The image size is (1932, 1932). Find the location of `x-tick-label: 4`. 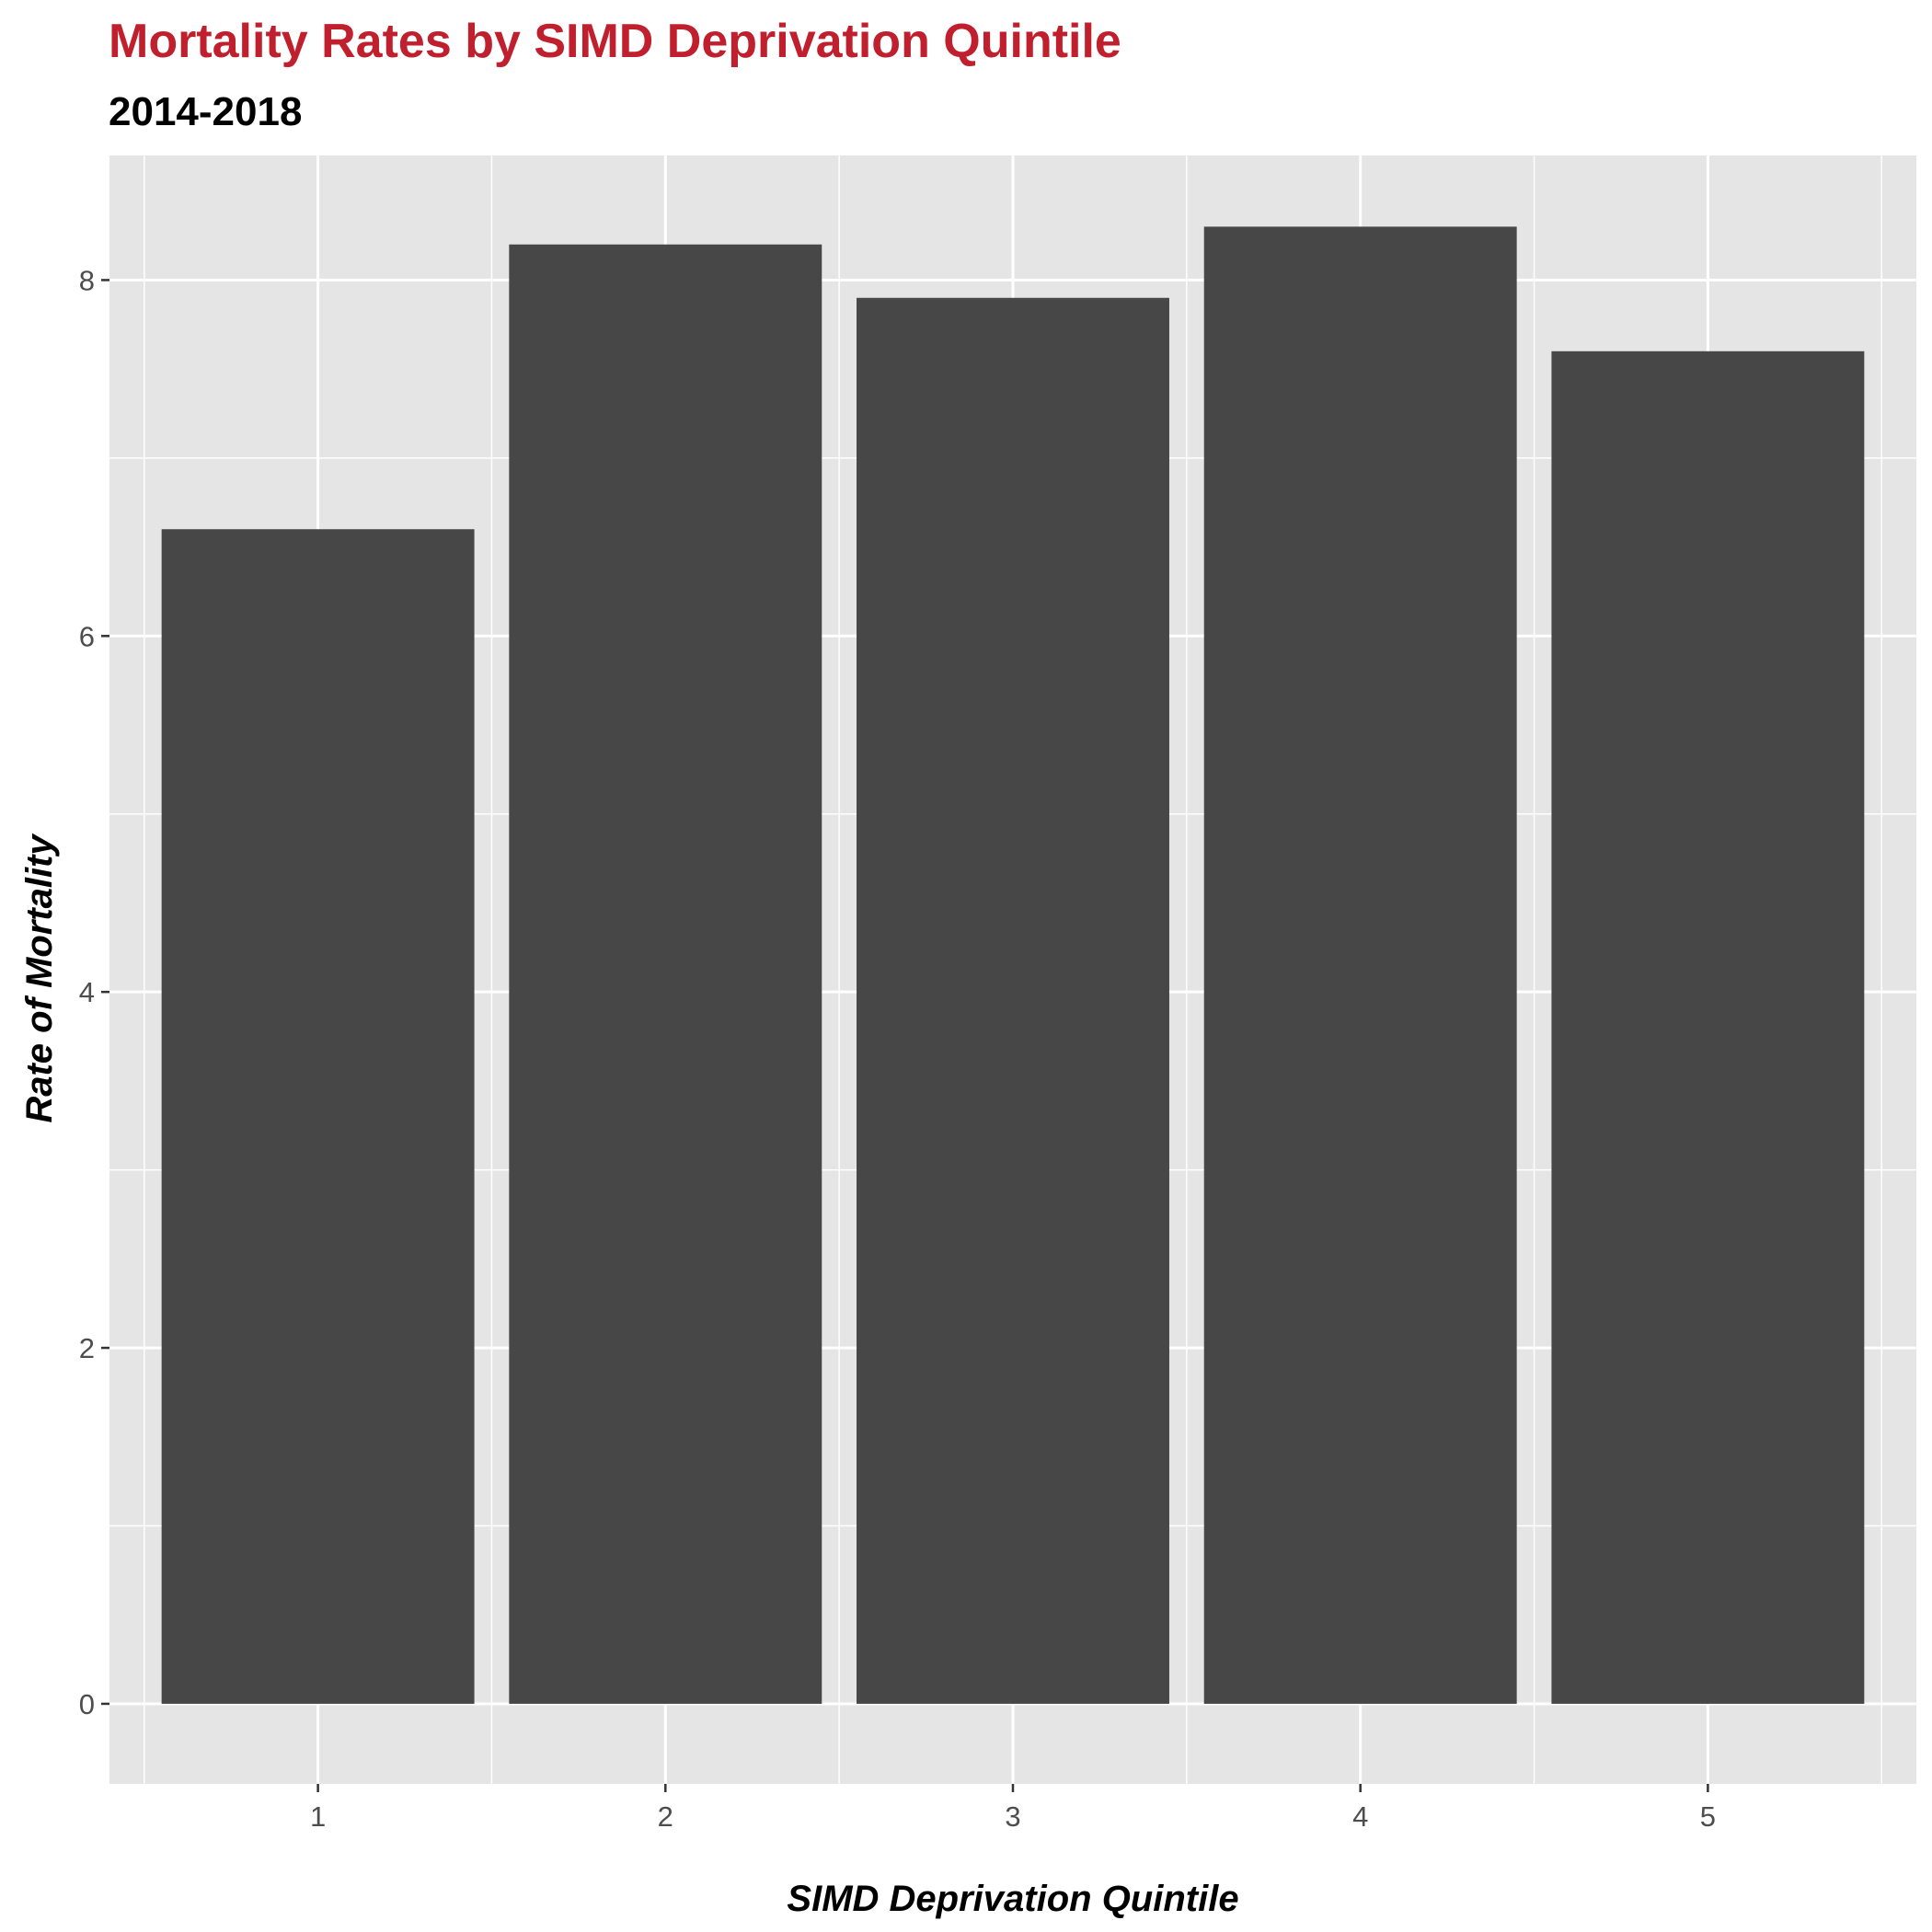

x-tick-label: 4 is located at coordinates (1360, 1816).